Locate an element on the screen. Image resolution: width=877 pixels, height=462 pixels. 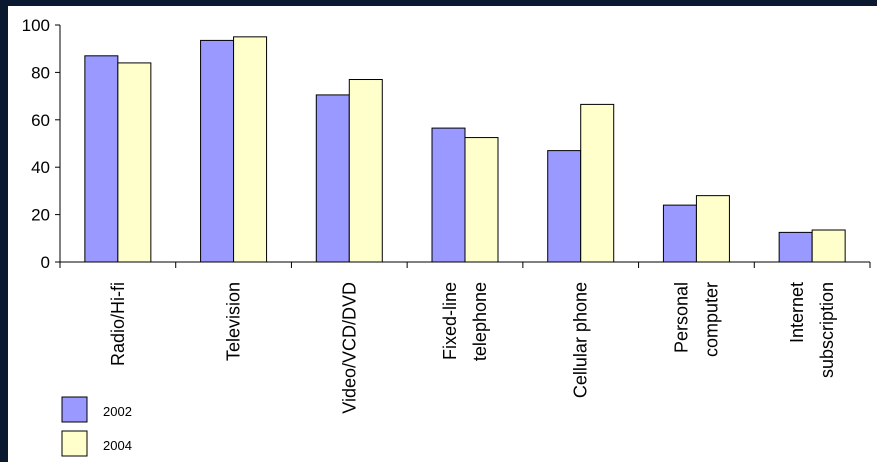
y-tick-label: 40 is located at coordinates (40, 167).